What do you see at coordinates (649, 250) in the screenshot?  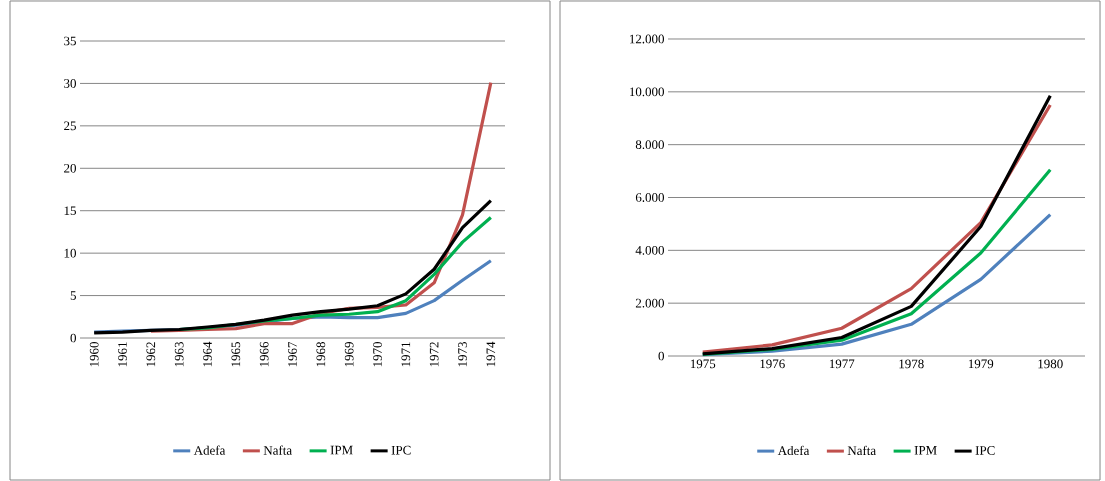 I see `y-tick-label: 4.000` at bounding box center [649, 250].